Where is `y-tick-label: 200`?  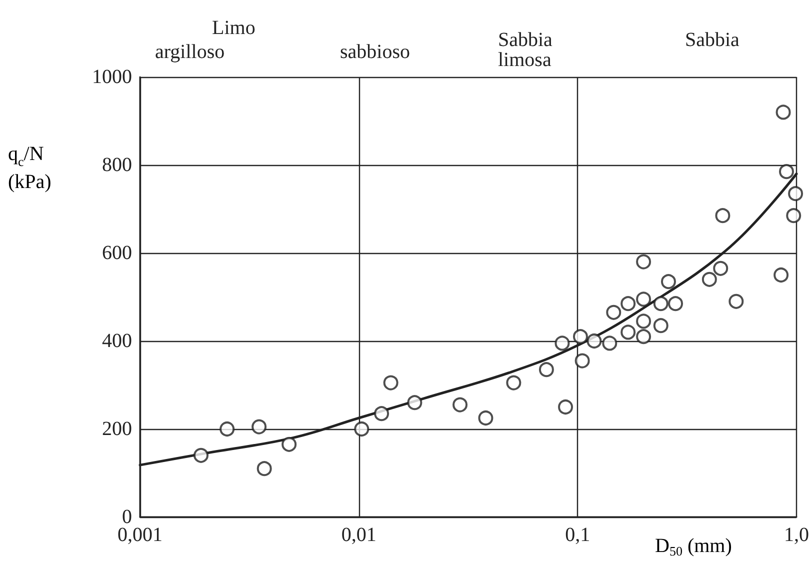
y-tick-label: 200 is located at coordinates (117, 429).